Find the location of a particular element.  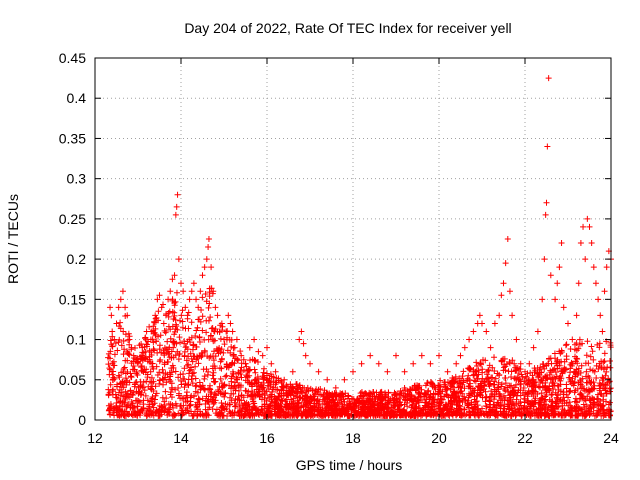

x-tick-label: 14 is located at coordinates (181, 438).